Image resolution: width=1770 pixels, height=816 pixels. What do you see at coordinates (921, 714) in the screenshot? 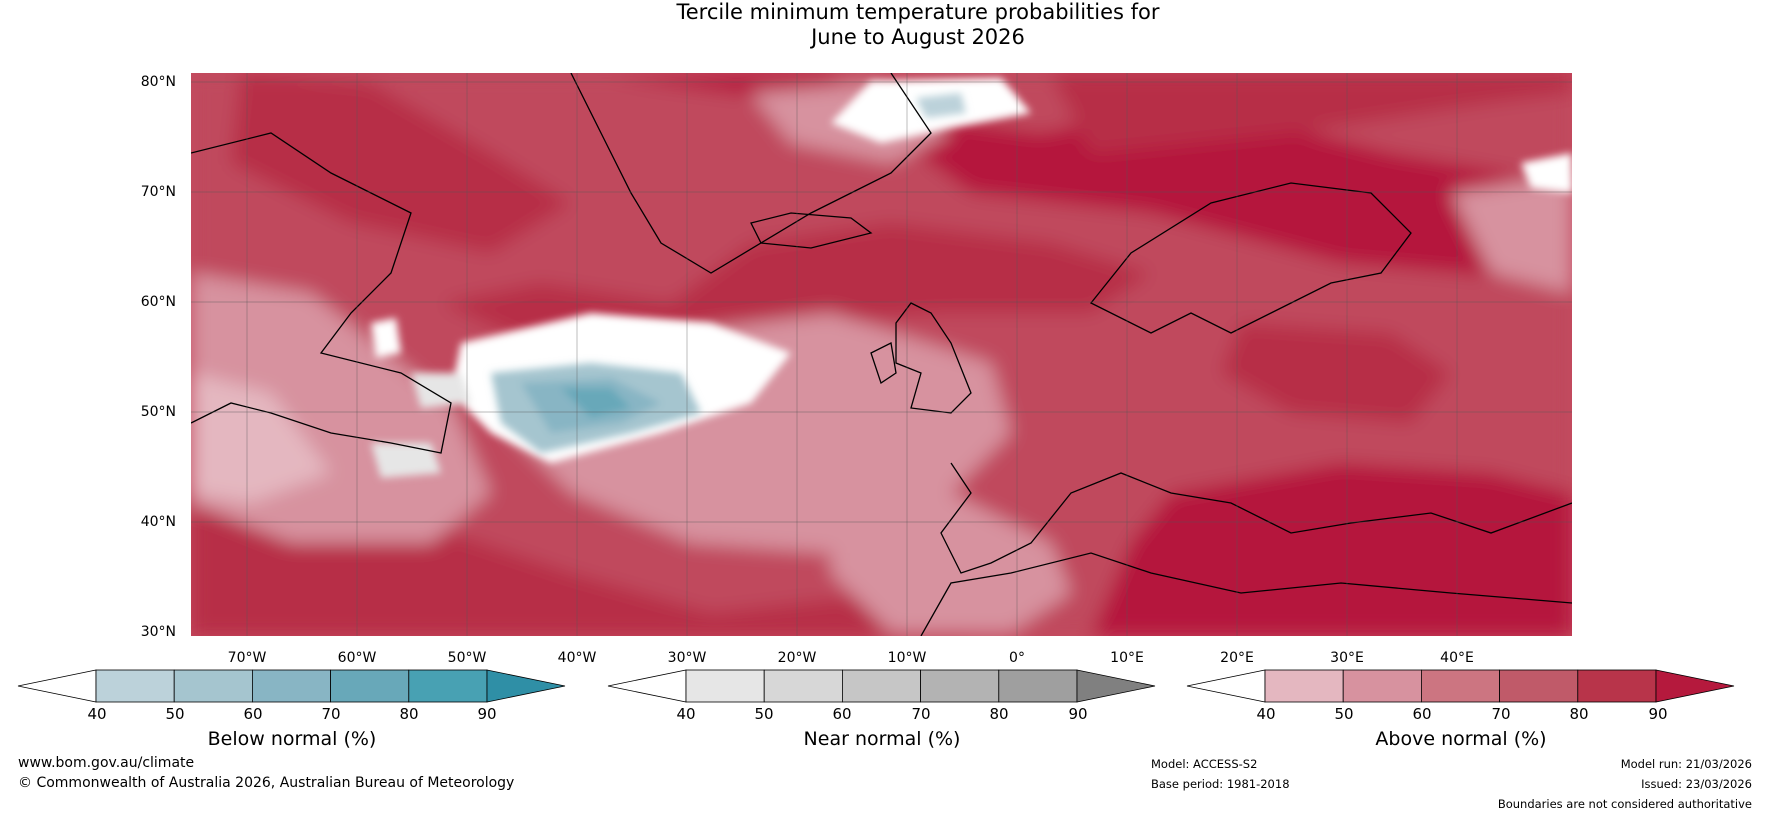
I see `near-tick-70: 70` at bounding box center [921, 714].